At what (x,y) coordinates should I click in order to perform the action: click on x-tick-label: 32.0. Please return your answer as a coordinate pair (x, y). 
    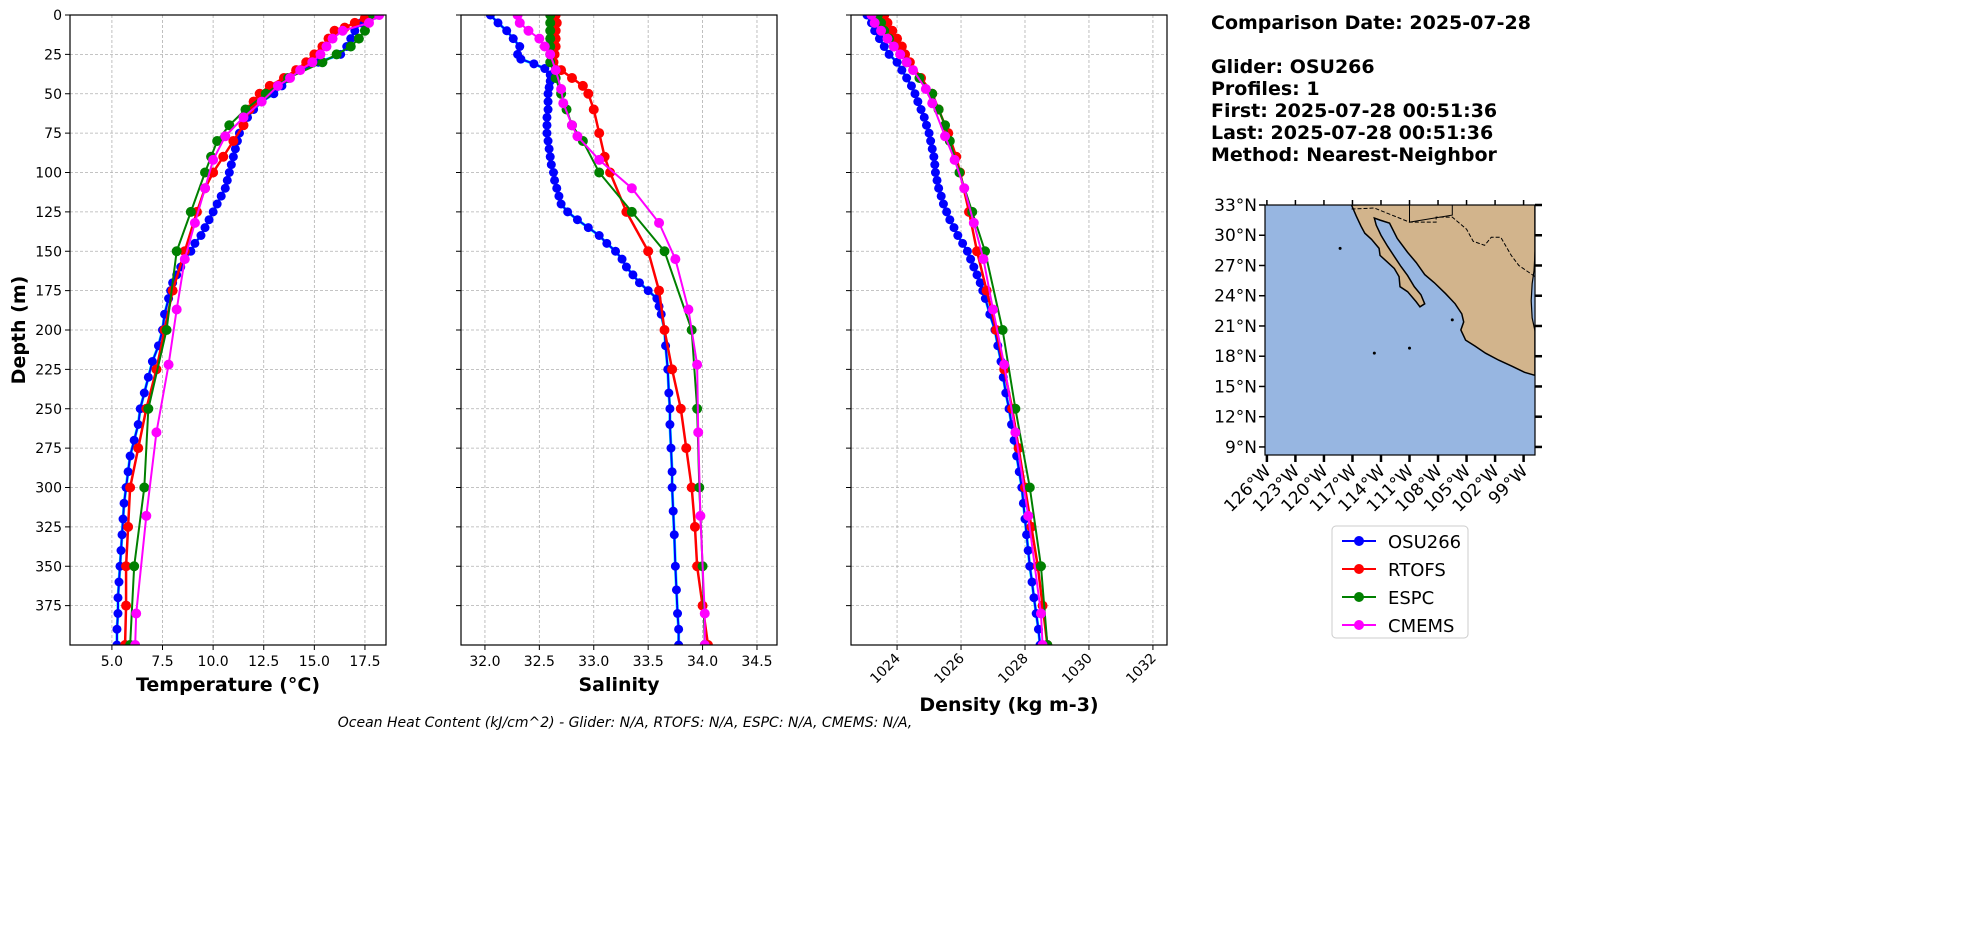
    Looking at the image, I should click on (484, 662).